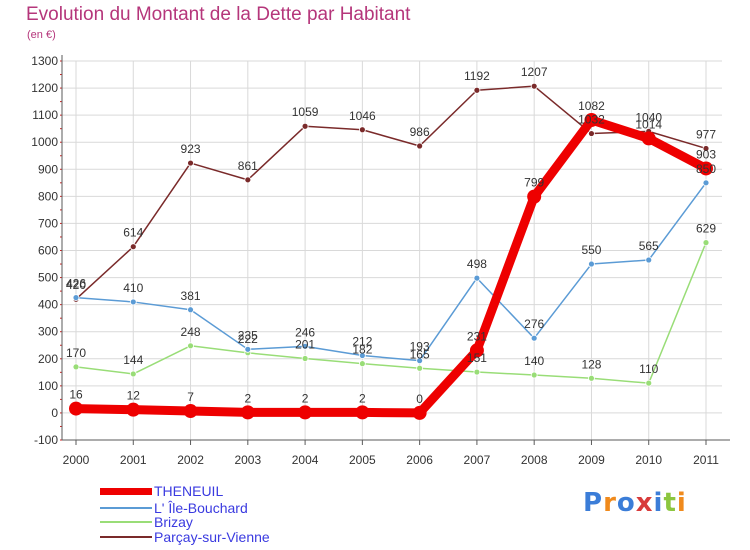  Describe the element at coordinates (48, 359) in the screenshot. I see `y-tick-label: 200` at that location.